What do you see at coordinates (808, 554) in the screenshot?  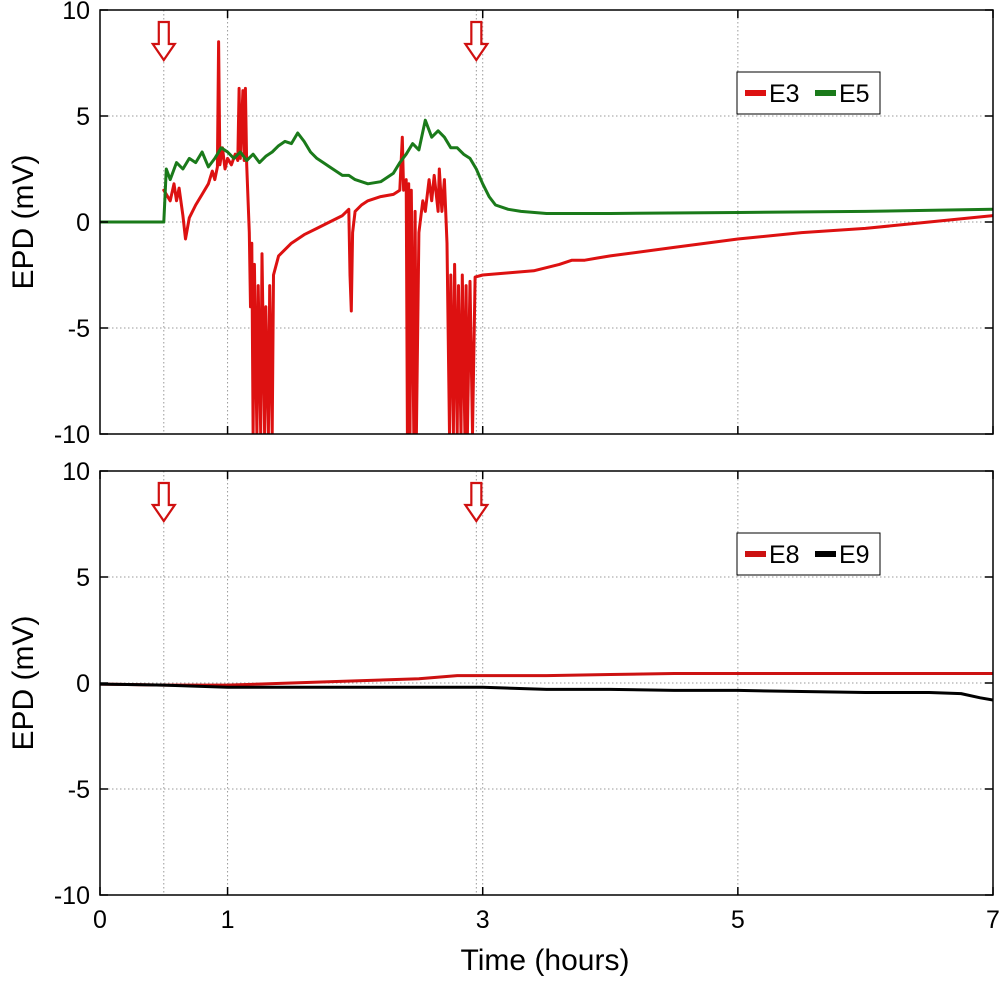 I see `bottom-legend: E8 E9` at bounding box center [808, 554].